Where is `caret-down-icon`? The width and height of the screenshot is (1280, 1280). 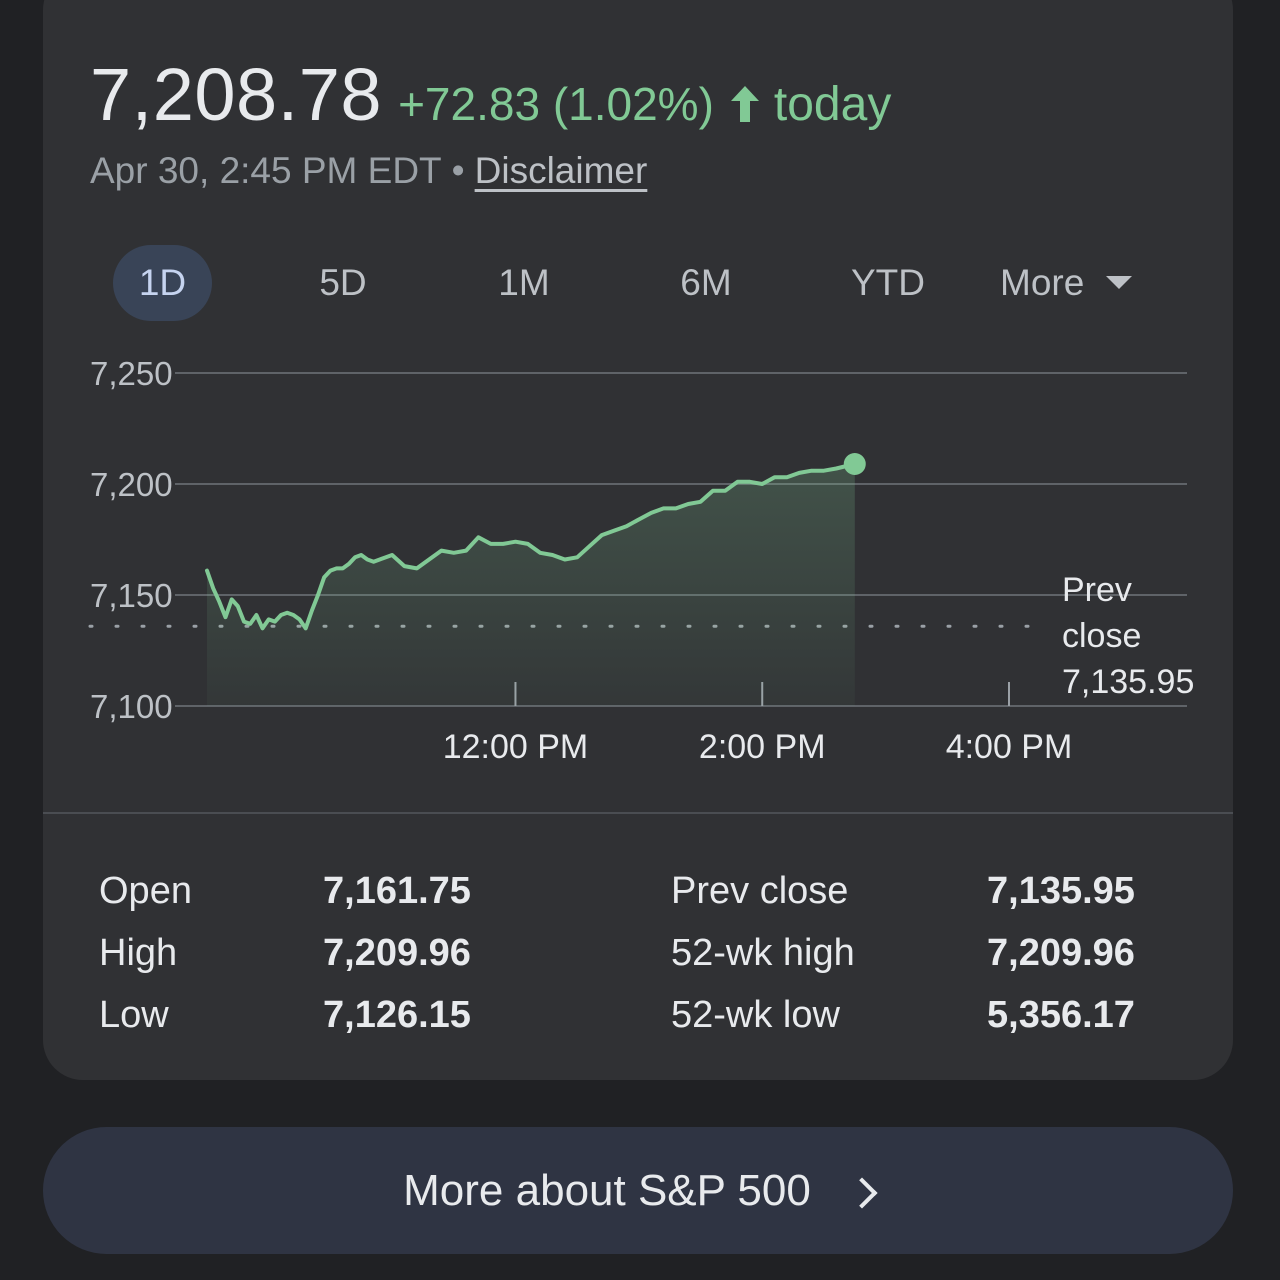 caret-down-icon is located at coordinates (1119, 282).